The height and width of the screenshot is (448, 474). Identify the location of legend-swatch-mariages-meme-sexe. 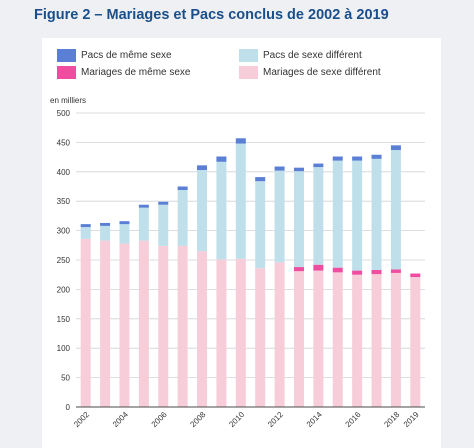
(66, 72).